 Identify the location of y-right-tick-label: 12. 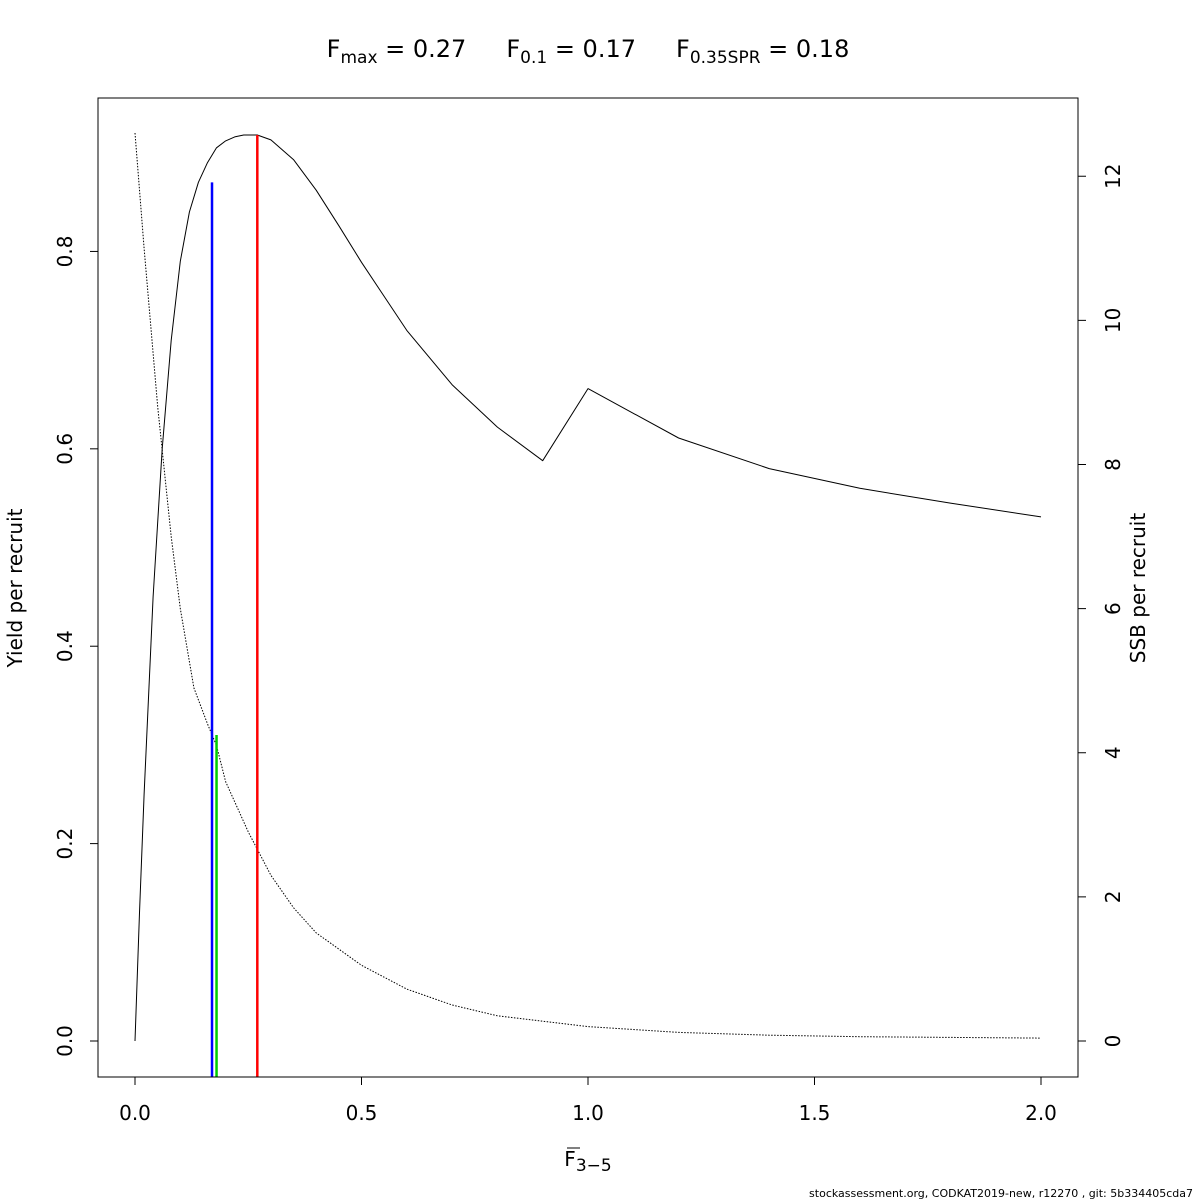
(1113, 176).